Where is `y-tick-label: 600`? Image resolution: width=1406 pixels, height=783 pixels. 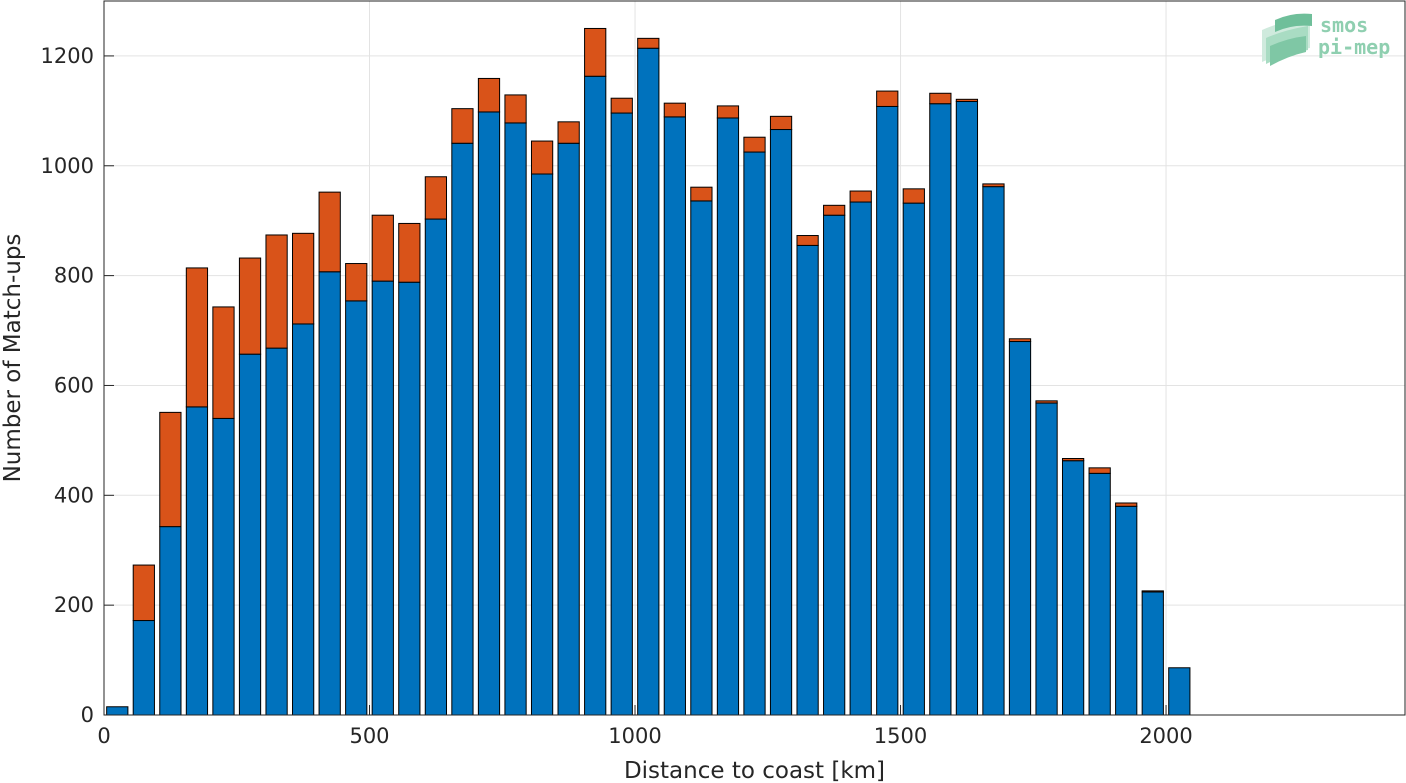
y-tick-label: 600 is located at coordinates (74, 385).